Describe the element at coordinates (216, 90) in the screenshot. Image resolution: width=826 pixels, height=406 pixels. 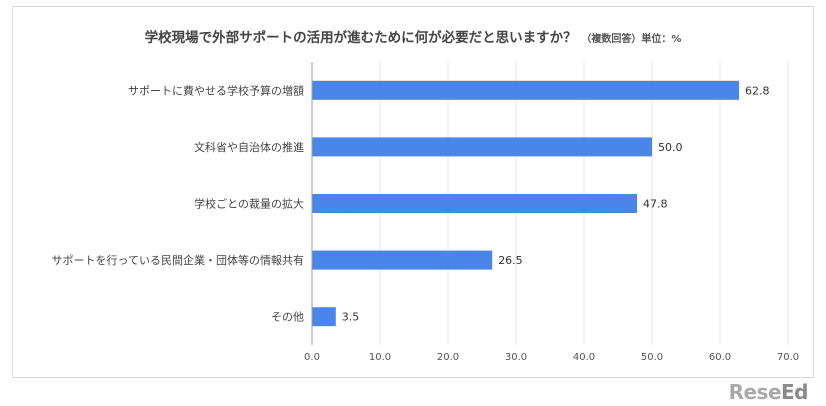
I see `category-label: サポートに費やせる学校予算の増額` at that location.